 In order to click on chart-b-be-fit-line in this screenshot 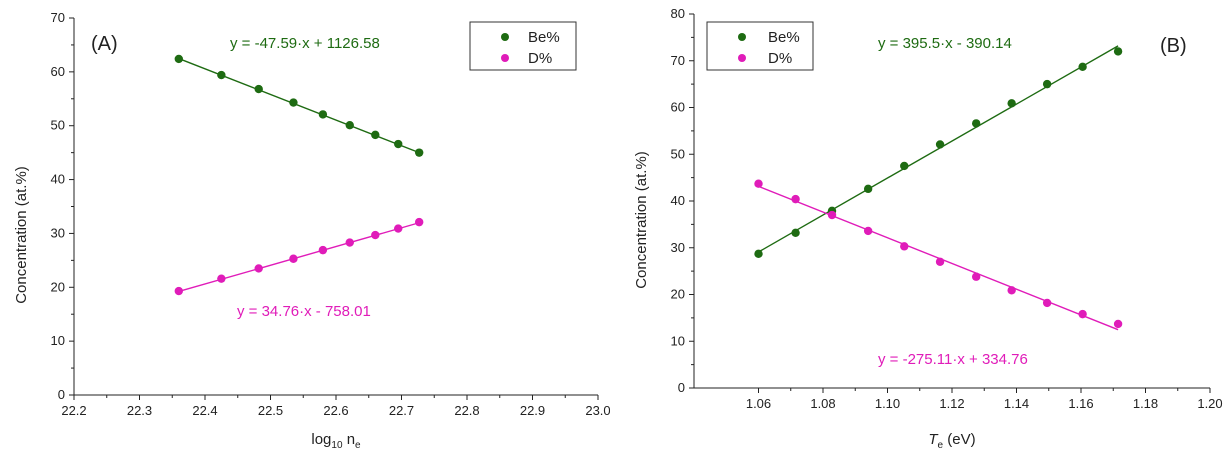, I will do `click(938, 149)`.